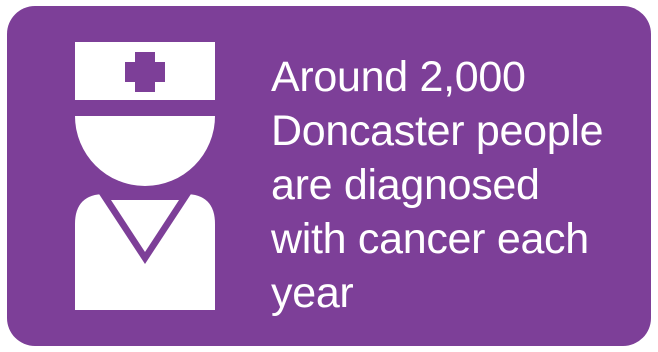  I want to click on stat-line: are diagnosed, so click(405, 185).